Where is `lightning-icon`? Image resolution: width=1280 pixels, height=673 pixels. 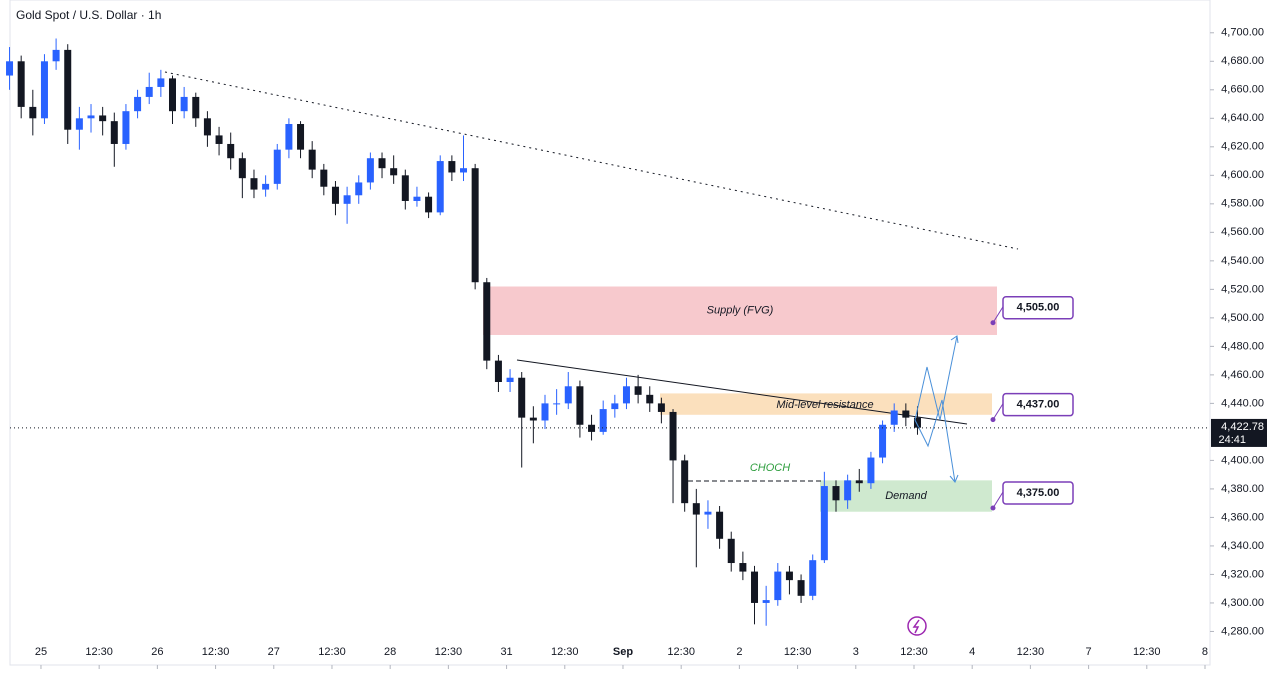
lightning-icon is located at coordinates (917, 626).